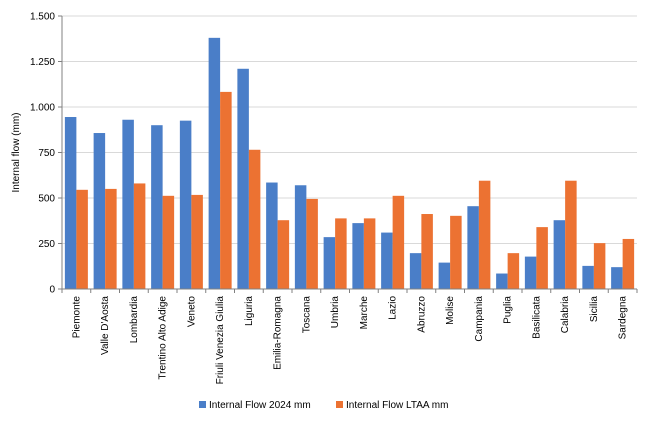  Describe the element at coordinates (16, 152) in the screenshot. I see `y-axis-title: Internal flow (mm)` at that location.